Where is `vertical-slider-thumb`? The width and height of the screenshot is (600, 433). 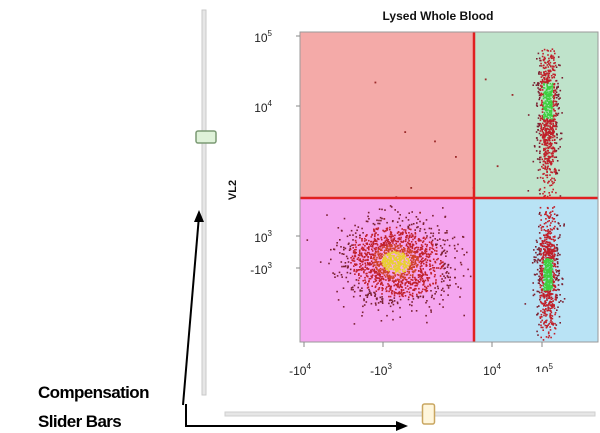 vertical-slider-thumb is located at coordinates (206, 137).